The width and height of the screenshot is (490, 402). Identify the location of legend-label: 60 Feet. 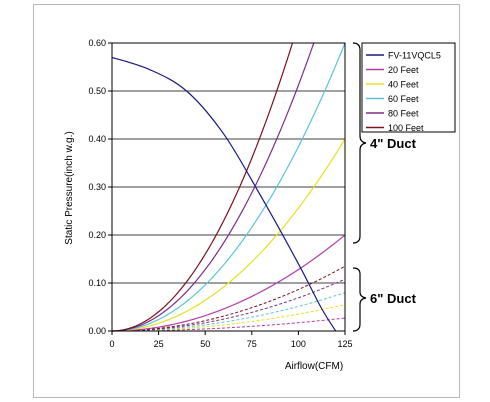
(403, 99).